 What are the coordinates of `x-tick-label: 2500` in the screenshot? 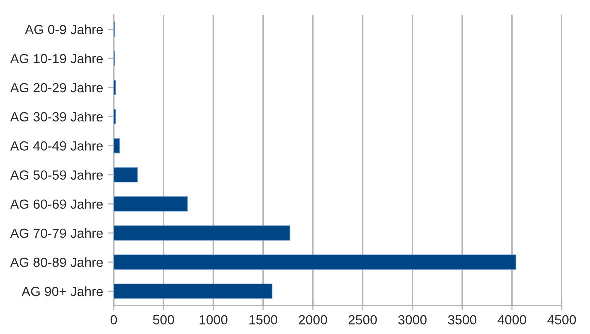 It's located at (363, 320).